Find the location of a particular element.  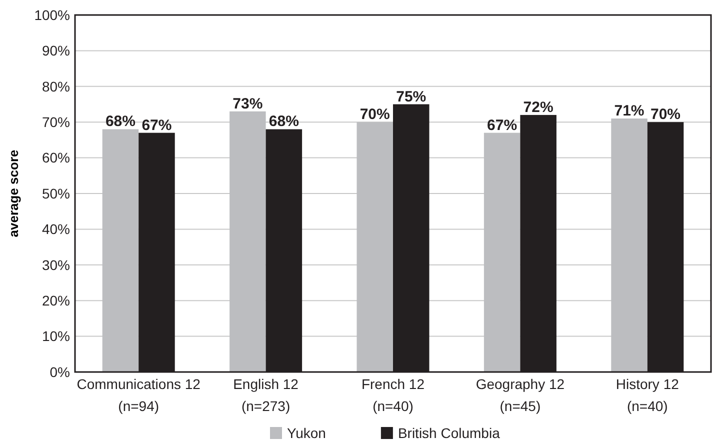

y-tick-label: 50% is located at coordinates (56, 193).